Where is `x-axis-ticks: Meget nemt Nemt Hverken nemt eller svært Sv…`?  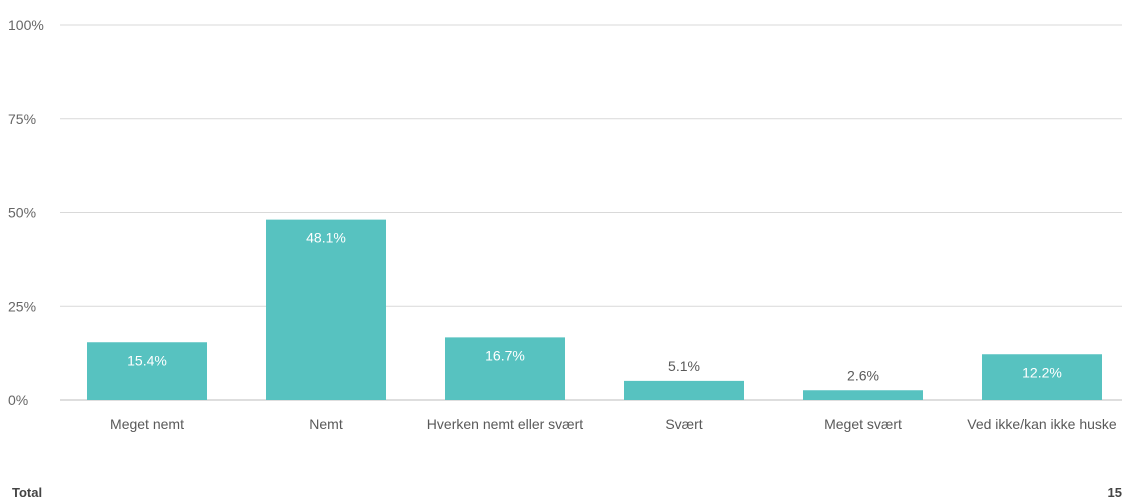 x-axis-ticks: Meget nemt Nemt Hverken nemt eller svært Sv… is located at coordinates (613, 424).